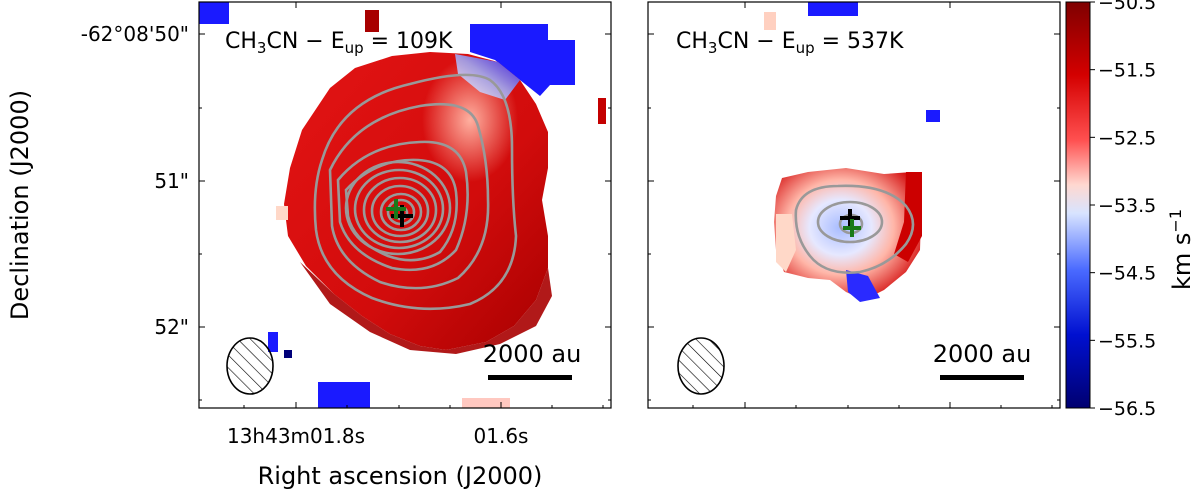 The height and width of the screenshot is (495, 1200). I want to click on y-tick-label: 51", so click(171, 181).